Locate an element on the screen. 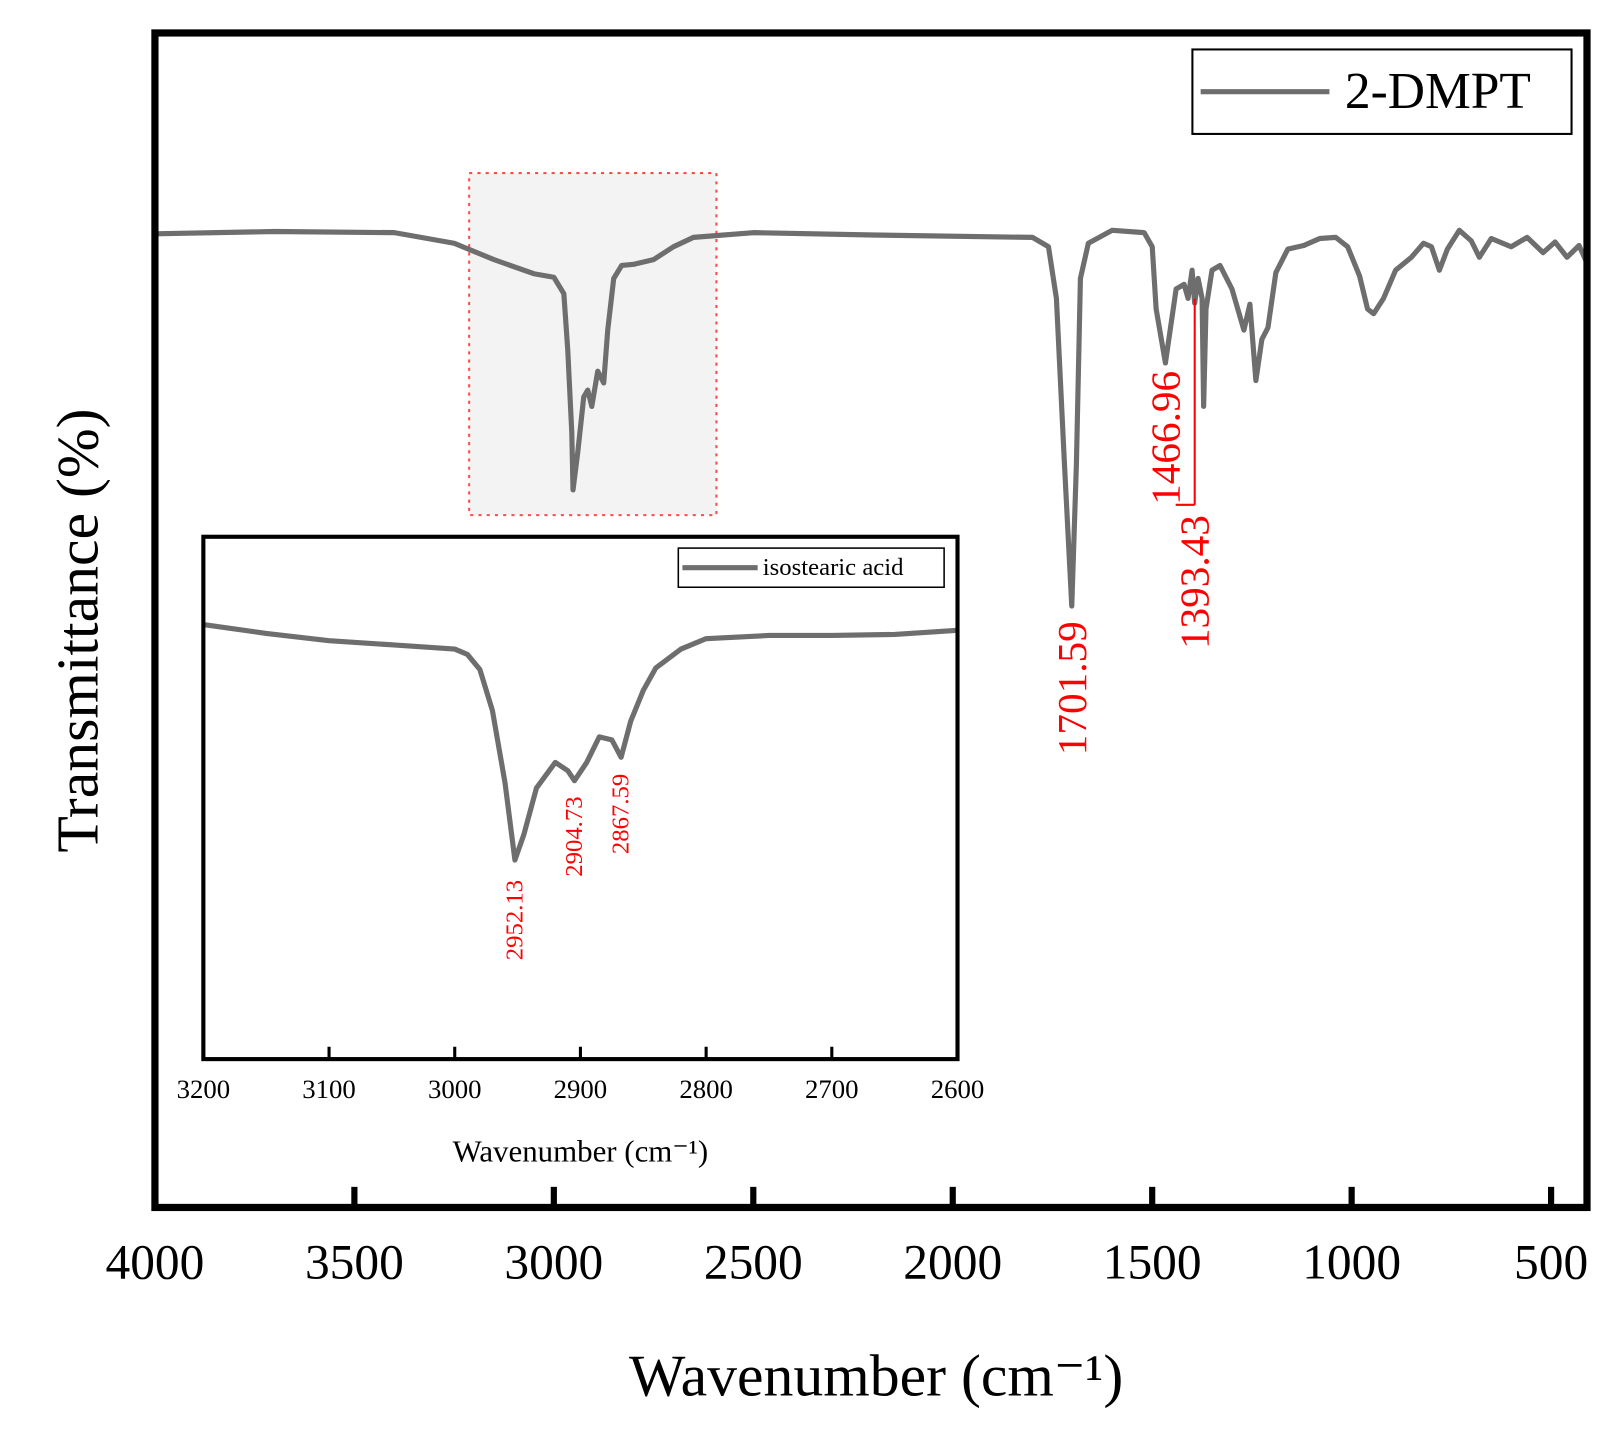  x-tick-label: 2000 is located at coordinates (952, 1262).